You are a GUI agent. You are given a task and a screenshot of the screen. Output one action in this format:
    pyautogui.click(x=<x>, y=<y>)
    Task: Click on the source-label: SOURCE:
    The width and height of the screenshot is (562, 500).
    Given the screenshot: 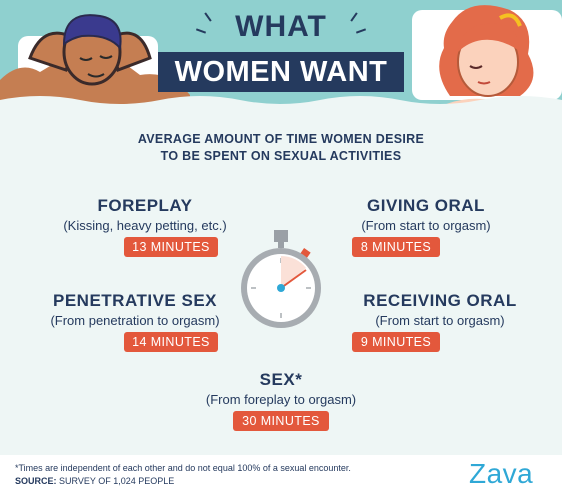 What is the action you would take?
    pyautogui.click(x=36, y=481)
    